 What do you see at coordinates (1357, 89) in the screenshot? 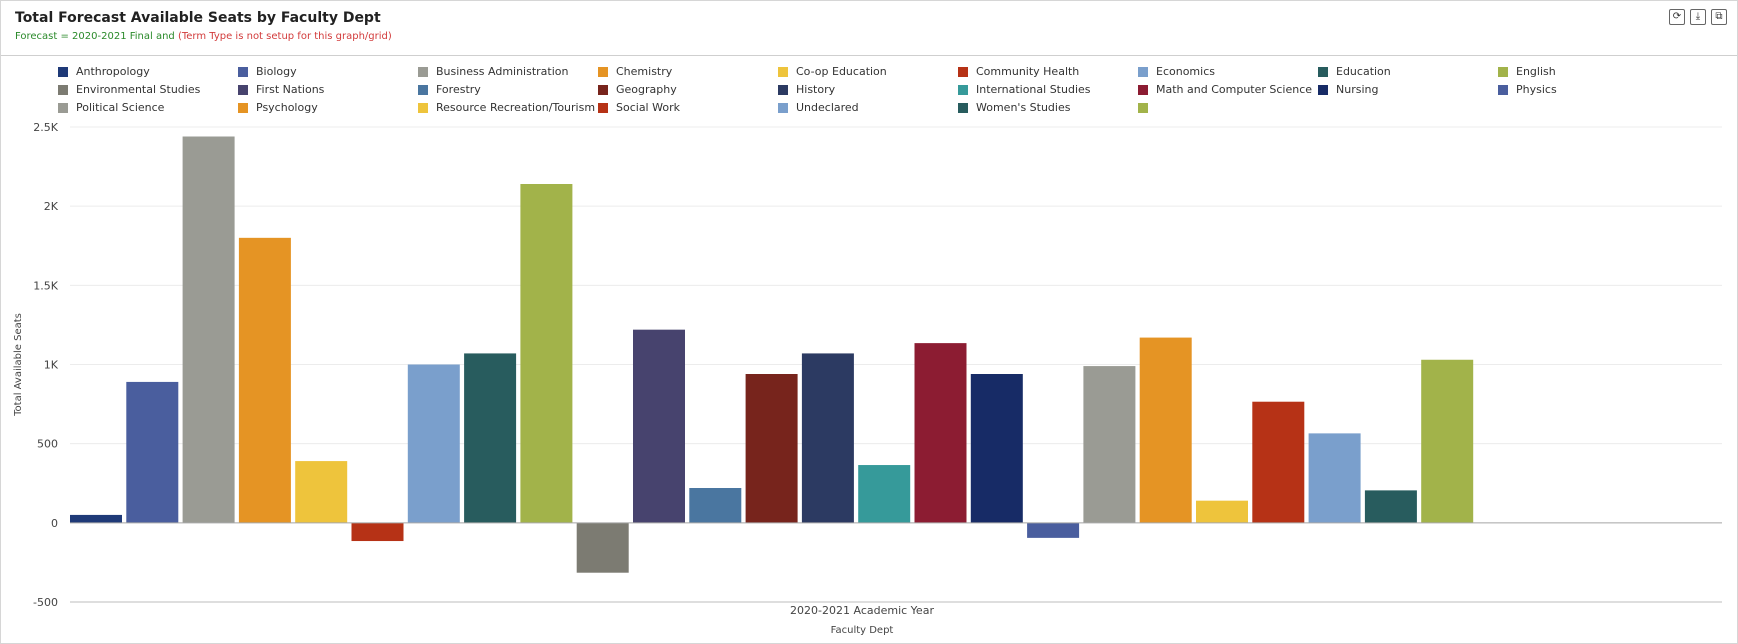
I see `legend-label: Nursing` at bounding box center [1357, 89].